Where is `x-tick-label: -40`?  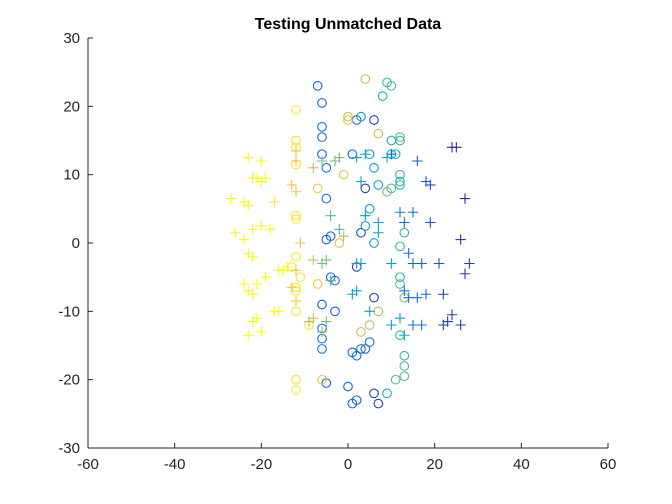 x-tick-label: -40 is located at coordinates (175, 464).